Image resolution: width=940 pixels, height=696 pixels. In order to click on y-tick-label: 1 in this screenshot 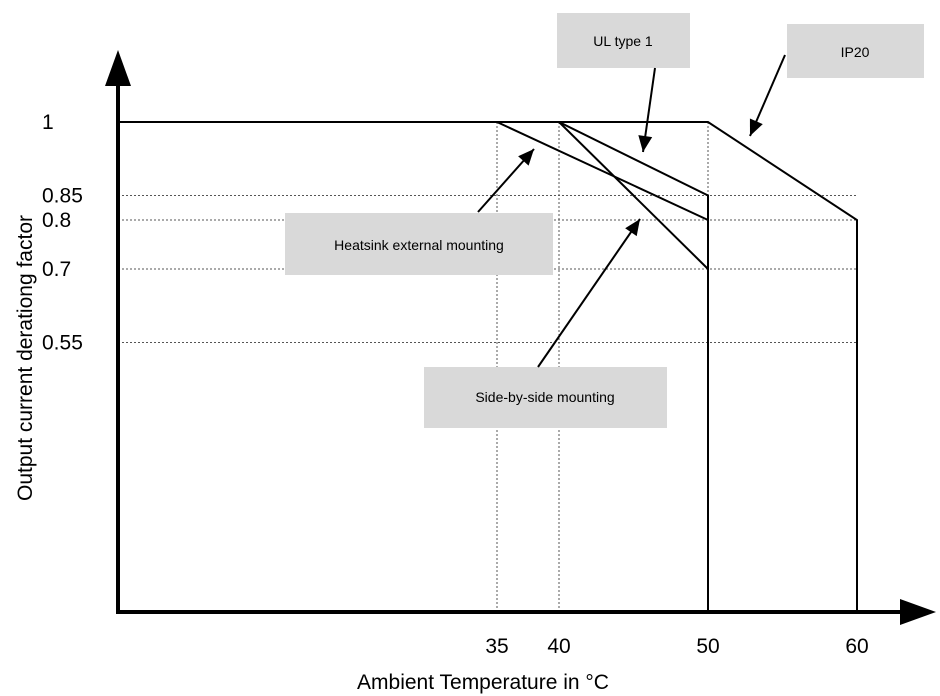, I will do `click(48, 122)`.